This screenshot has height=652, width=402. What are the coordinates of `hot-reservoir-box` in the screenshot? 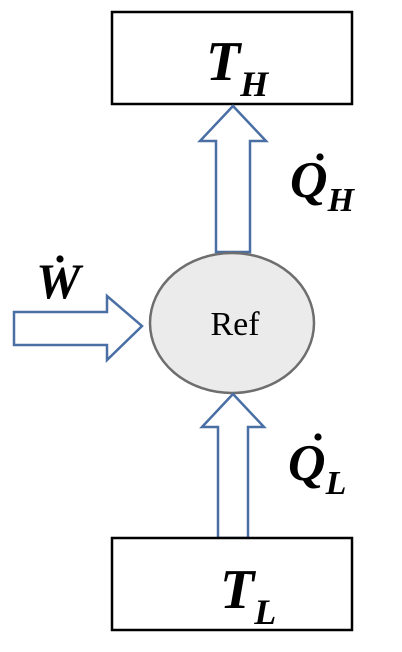 It's located at (232, 58).